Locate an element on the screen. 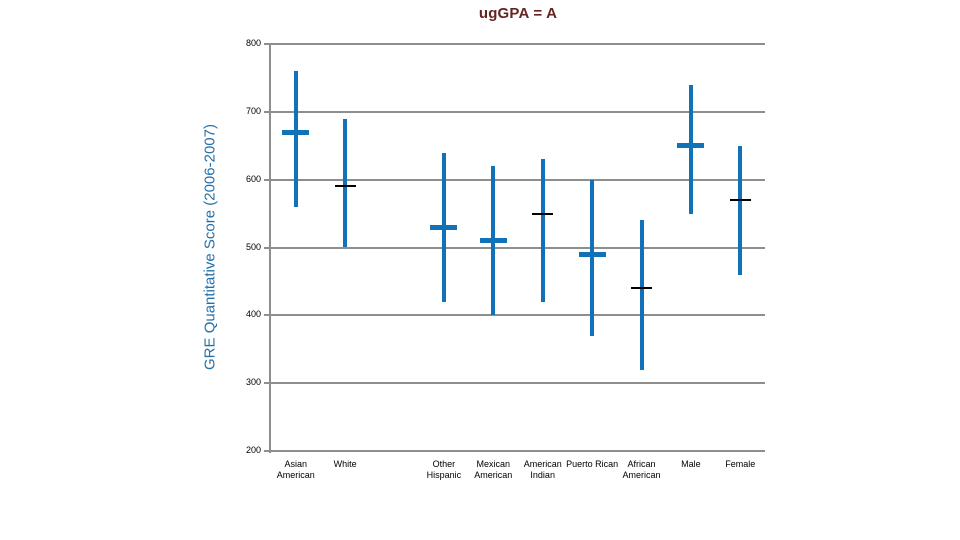  y-tick-label: 600 is located at coordinates (253, 178).